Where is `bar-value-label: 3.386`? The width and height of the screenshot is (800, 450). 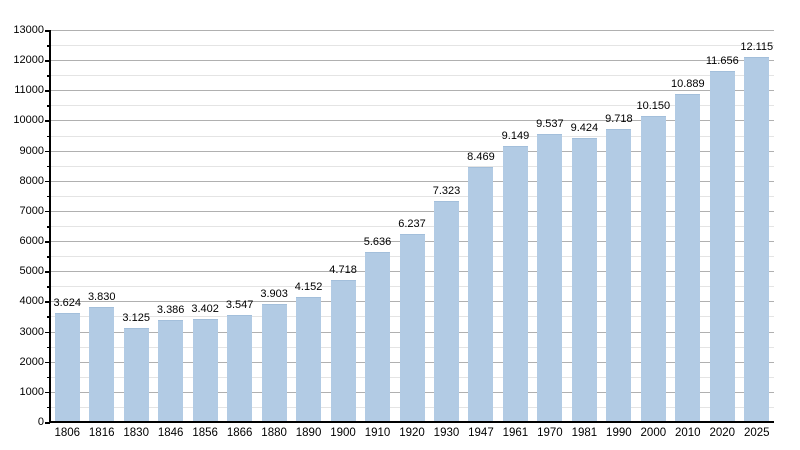
bar-value-label: 3.386 is located at coordinates (170, 309).